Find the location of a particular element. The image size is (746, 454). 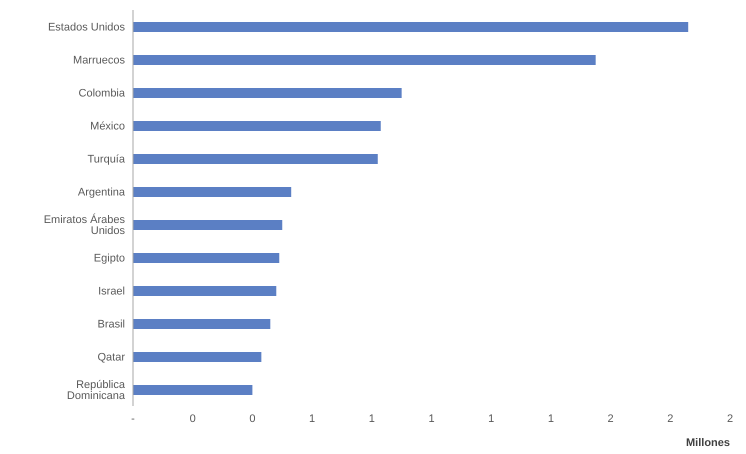

y-tick-label: República Dominicana is located at coordinates (96, 390).